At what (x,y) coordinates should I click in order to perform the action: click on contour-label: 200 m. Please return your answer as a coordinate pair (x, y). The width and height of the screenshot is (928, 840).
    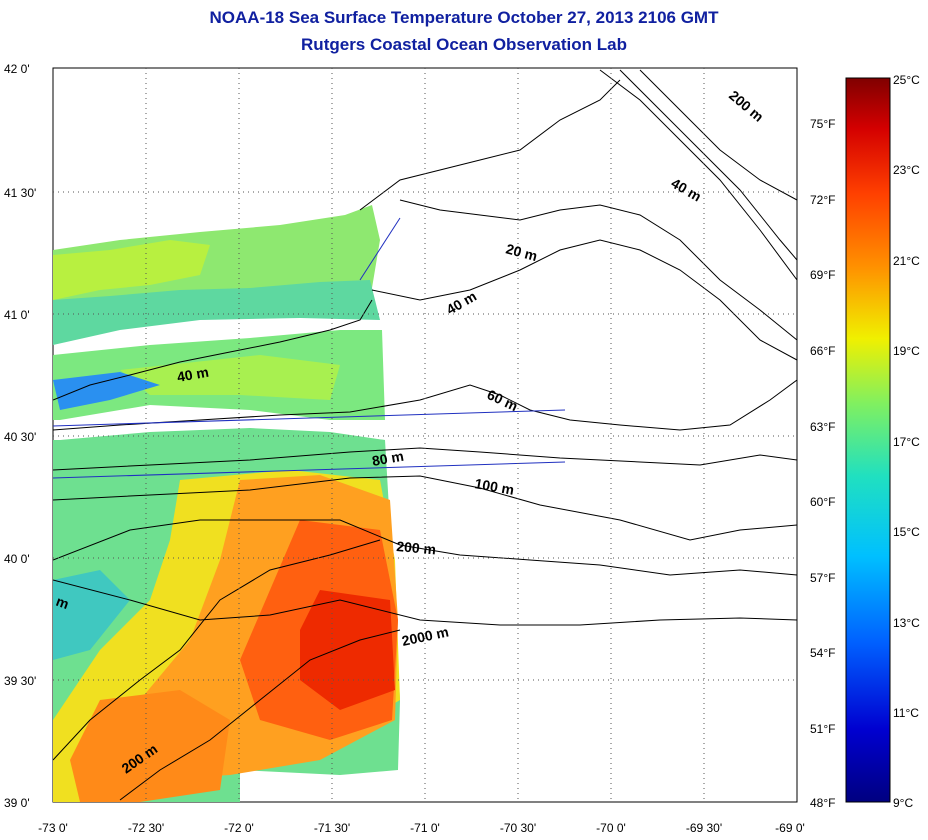
    Looking at the image, I should click on (416, 547).